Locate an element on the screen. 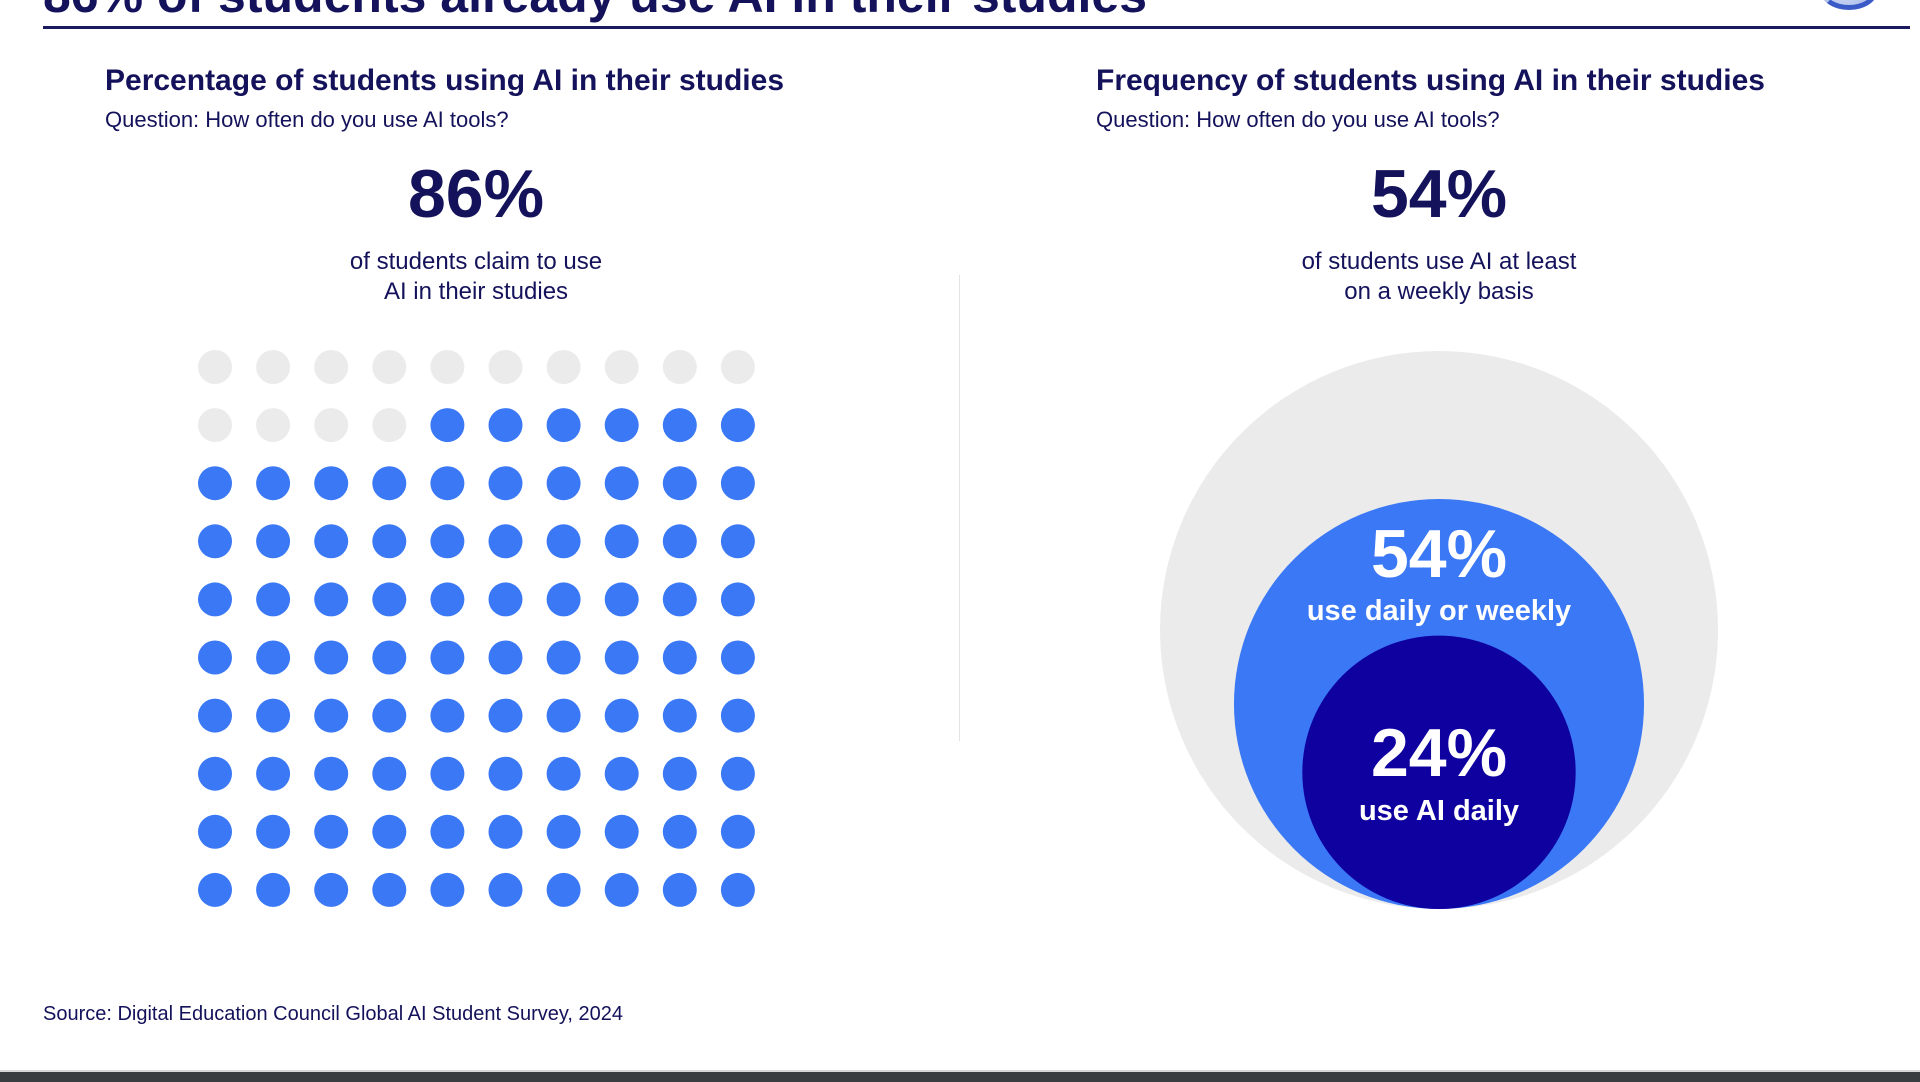 This screenshot has height=1082, width=1920. header-rule is located at coordinates (976, 27).